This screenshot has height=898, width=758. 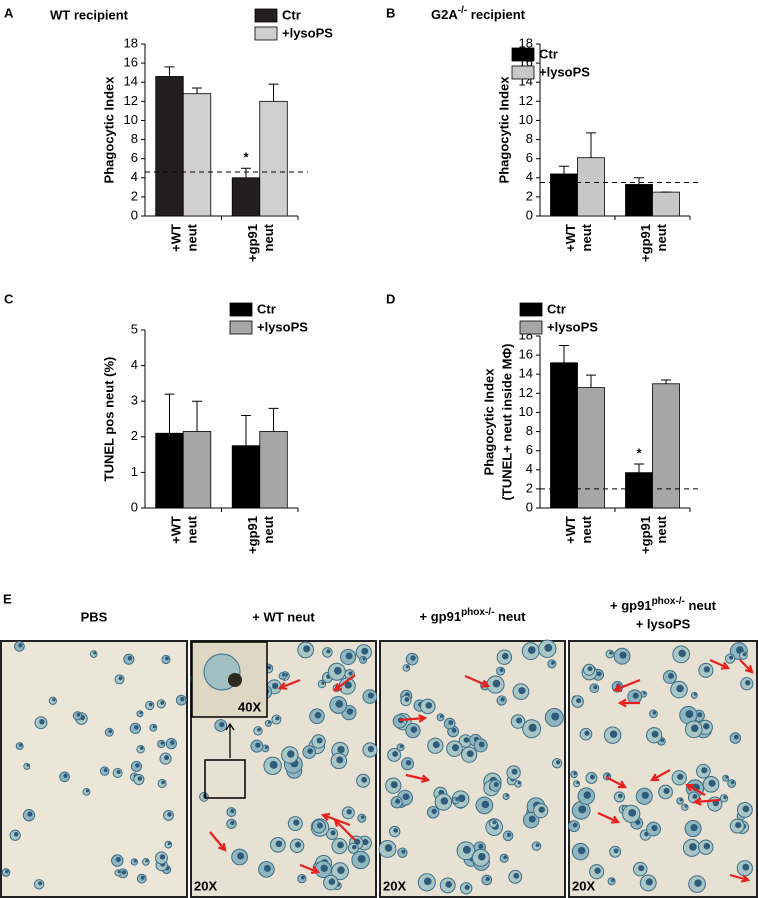 What do you see at coordinates (390, 12) in the screenshot?
I see `panel-label: B` at bounding box center [390, 12].